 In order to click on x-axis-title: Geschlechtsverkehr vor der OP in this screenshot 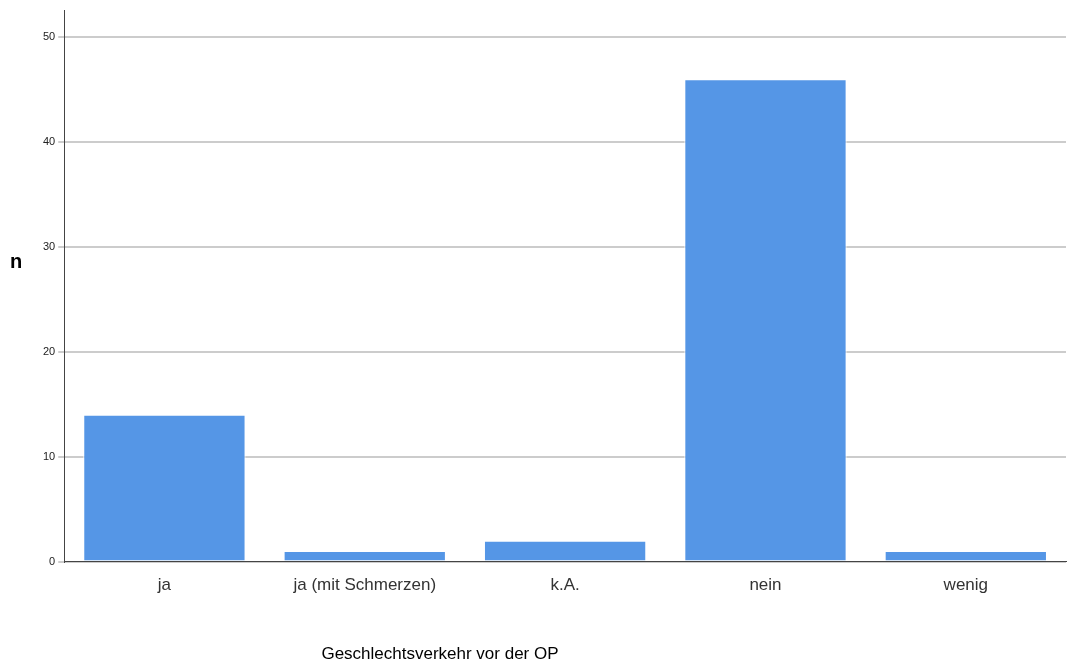, I will do `click(440, 654)`.